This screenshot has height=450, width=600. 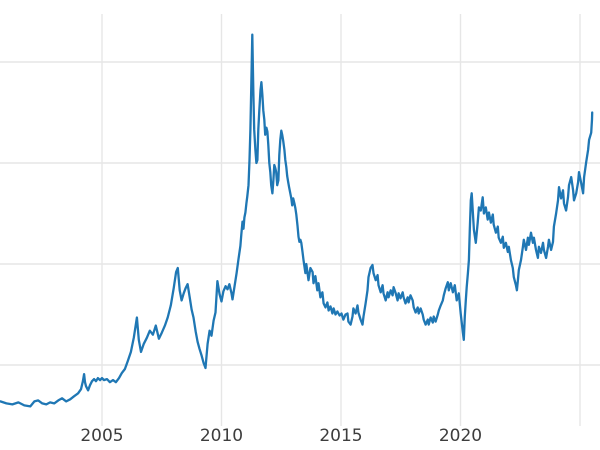 I want to click on x-tick-label: 2015, so click(x=340, y=436).